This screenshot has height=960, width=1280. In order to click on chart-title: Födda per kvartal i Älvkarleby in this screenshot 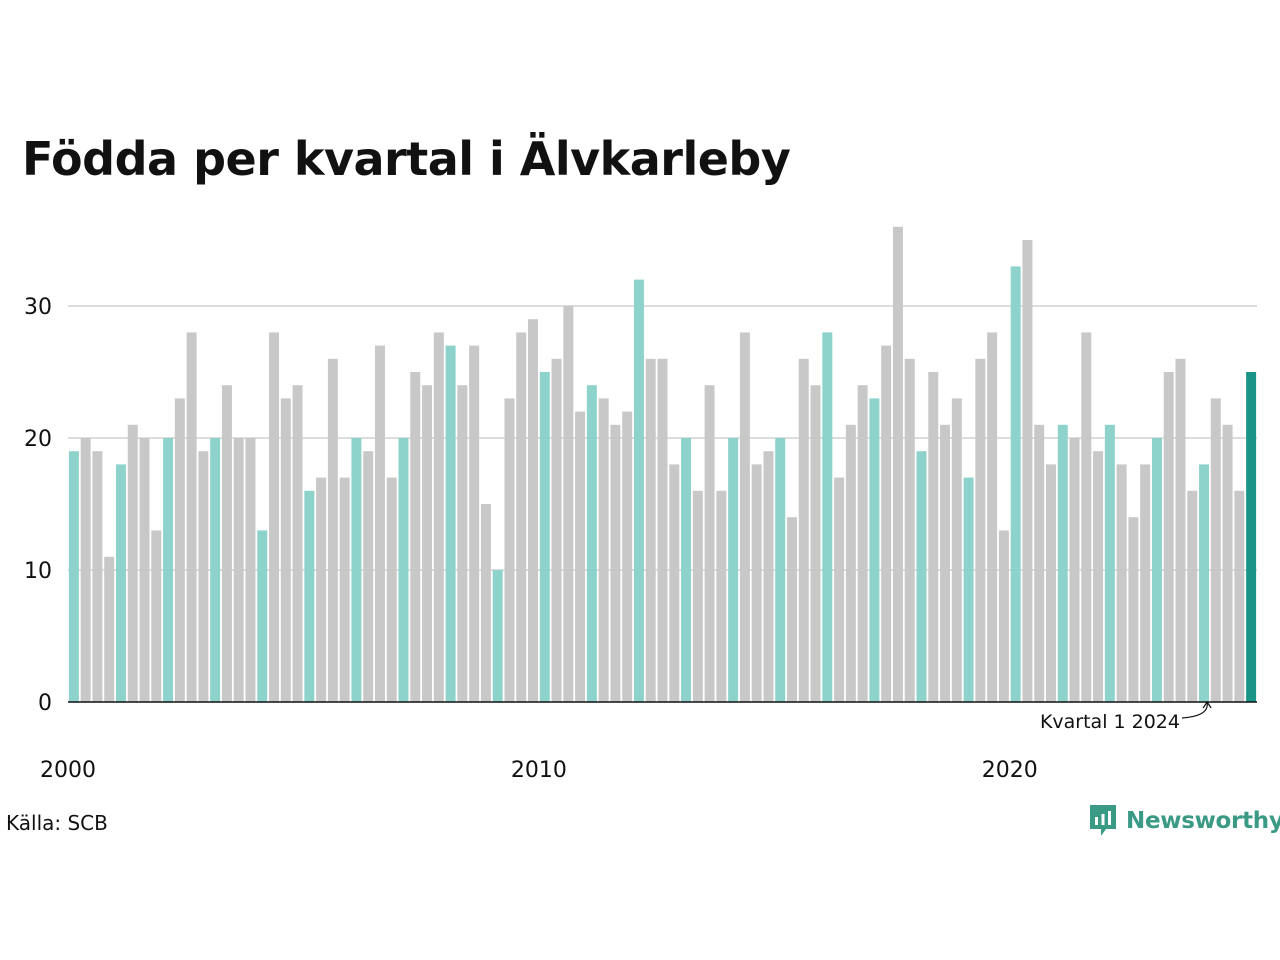, I will do `click(406, 159)`.